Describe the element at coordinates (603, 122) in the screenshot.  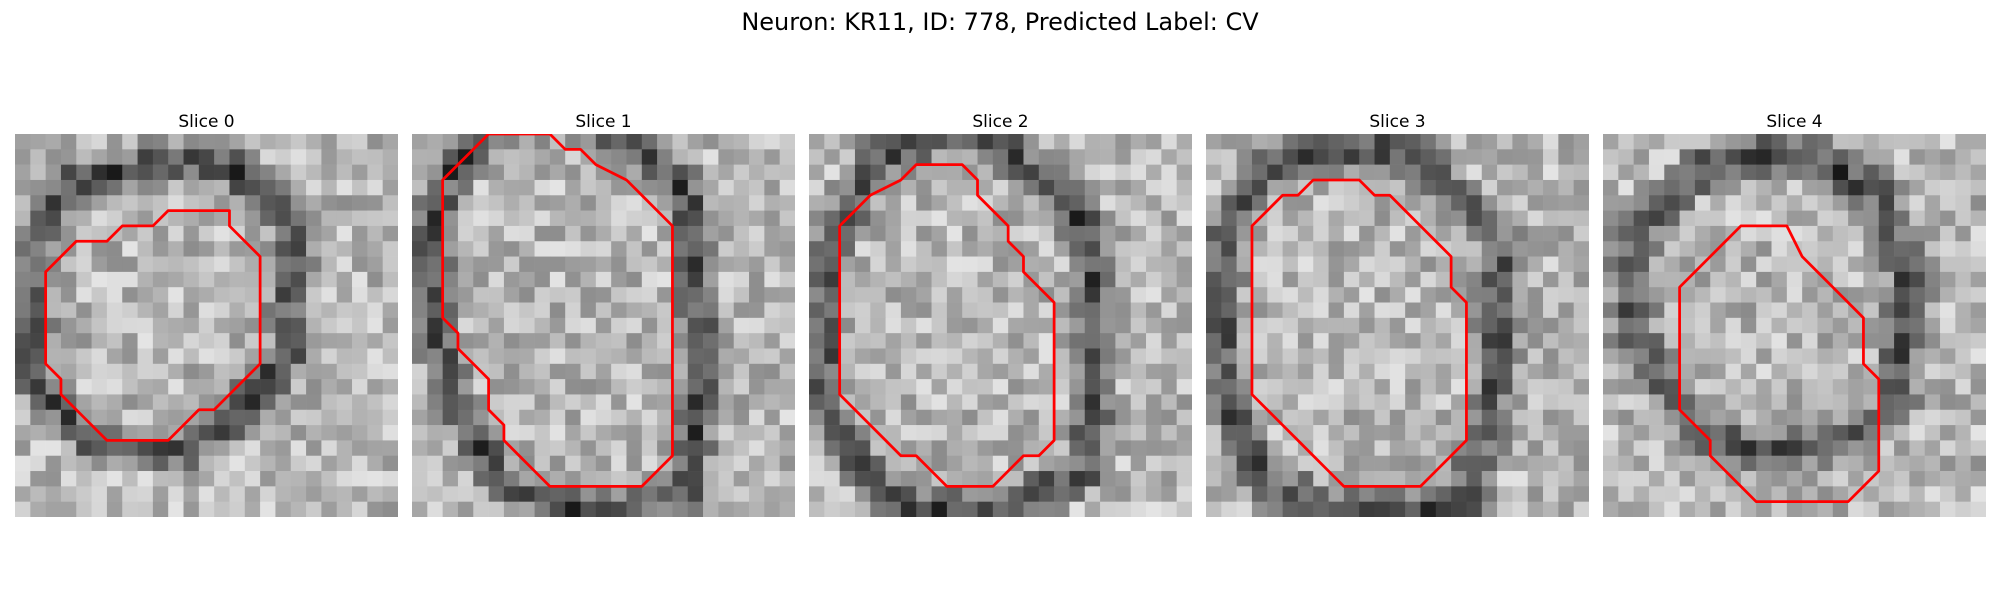
I see `panel-title: Slice 1` at that location.